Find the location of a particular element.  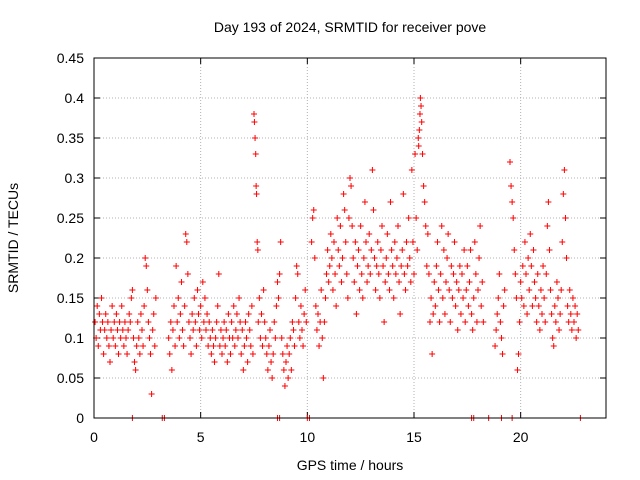

x-tick-label: 10 is located at coordinates (308, 437).